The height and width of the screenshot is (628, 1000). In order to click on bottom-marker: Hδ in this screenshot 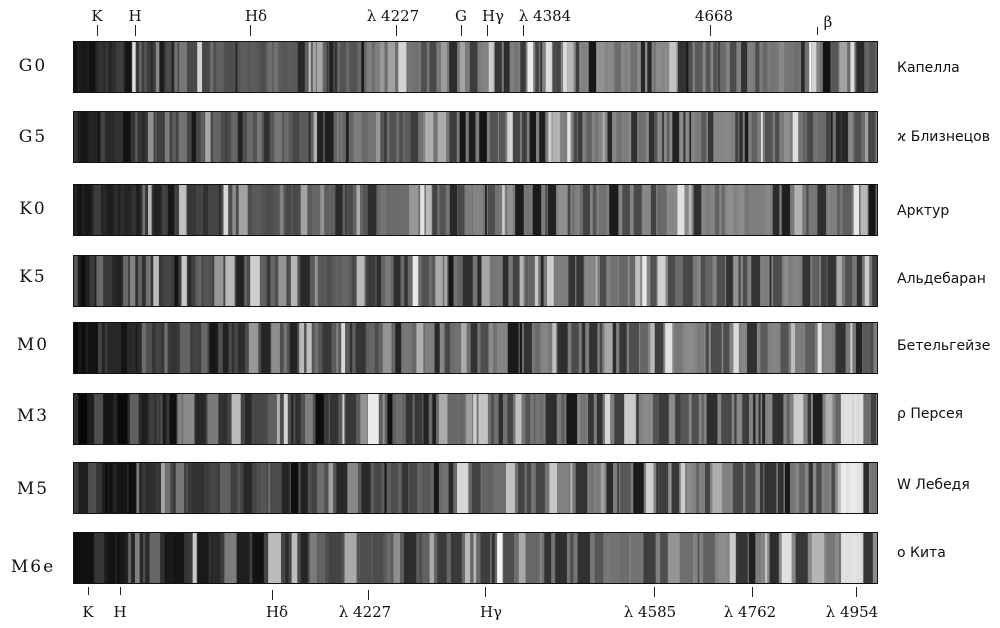, I will do `click(277, 612)`.